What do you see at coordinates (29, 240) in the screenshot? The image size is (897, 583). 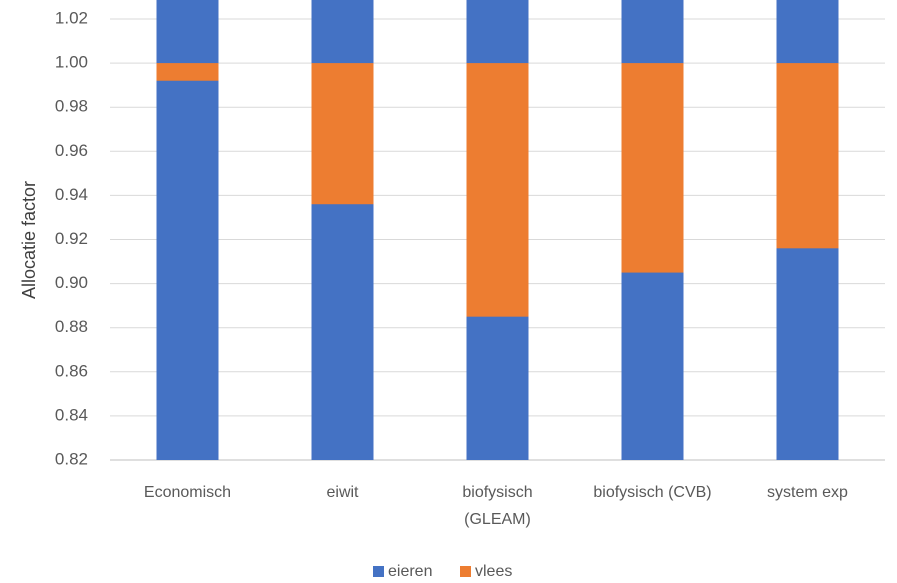 I see `y-axis-title: Allocatie factor` at bounding box center [29, 240].